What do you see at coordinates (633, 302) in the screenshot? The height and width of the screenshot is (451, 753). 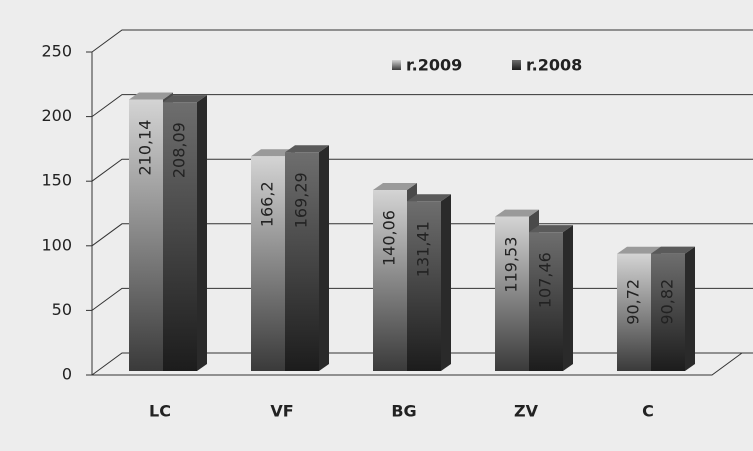 I see `value-label: 90,72` at bounding box center [633, 302].